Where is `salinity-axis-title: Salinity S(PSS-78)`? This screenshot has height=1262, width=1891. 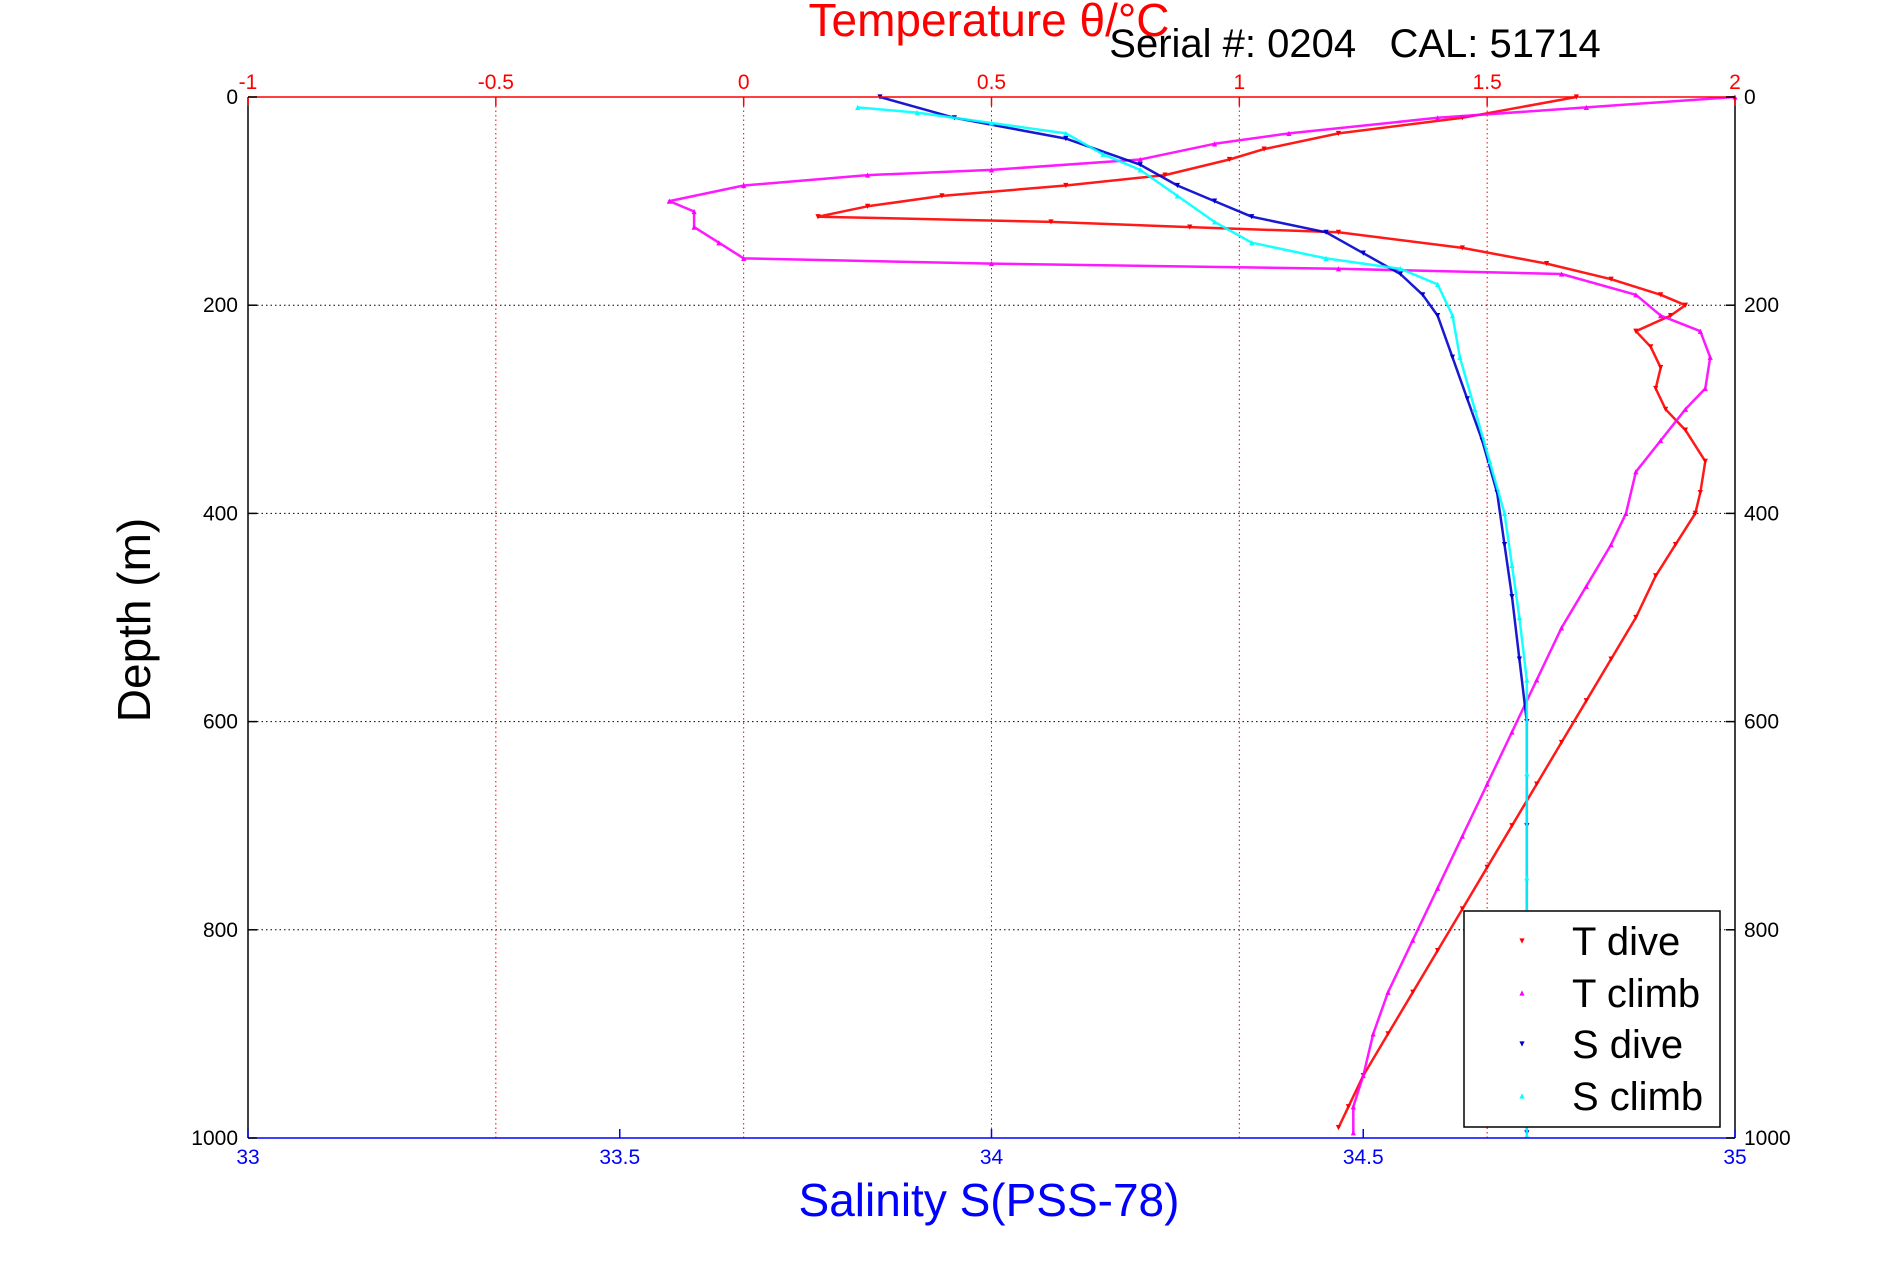
salinity-axis-title: Salinity S(PSS-78) is located at coordinates (989, 1200).